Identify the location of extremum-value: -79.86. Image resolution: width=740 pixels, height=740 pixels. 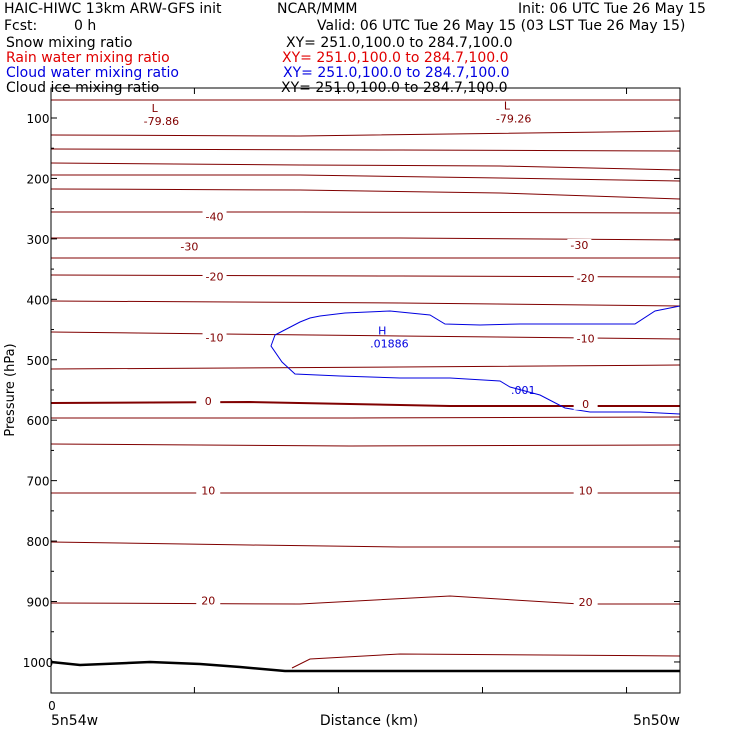
(161, 121).